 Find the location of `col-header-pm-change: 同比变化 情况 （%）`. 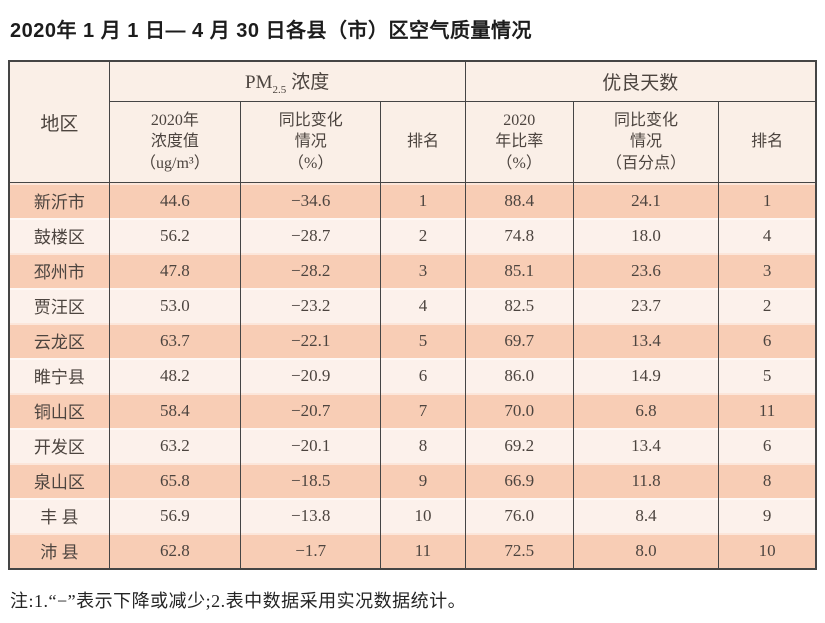

col-header-pm-change: 同比变化 情况 （%） is located at coordinates (310, 142).